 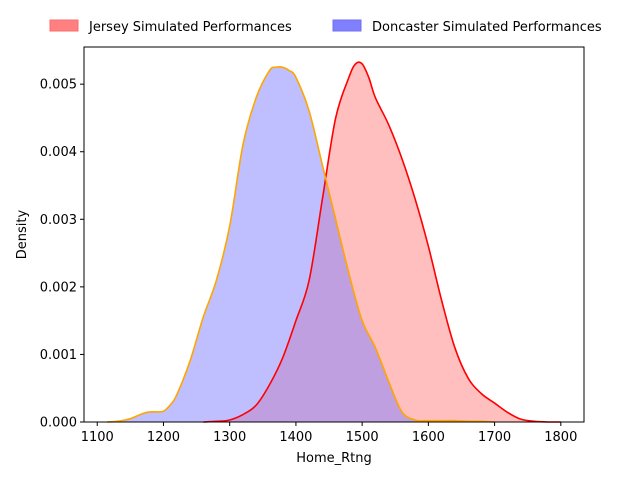 What do you see at coordinates (229, 437) in the screenshot?
I see `x-tick-label: 1300` at bounding box center [229, 437].